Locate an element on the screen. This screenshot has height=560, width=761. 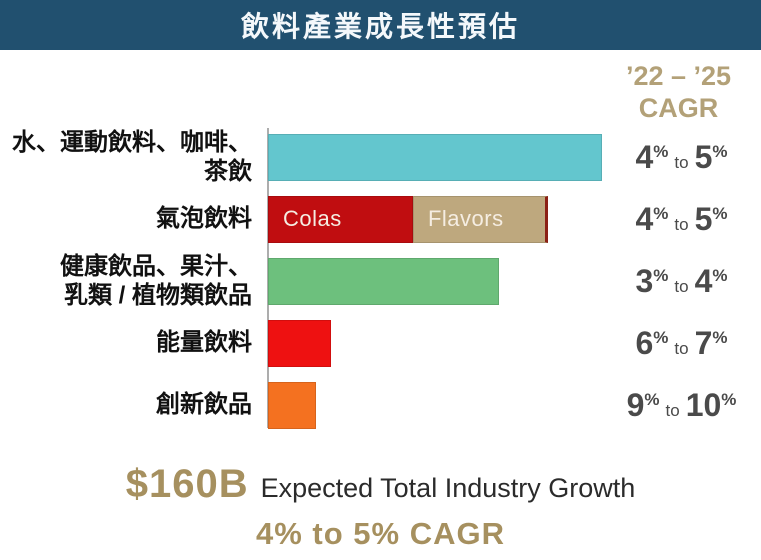
bar-segment: Flavors is located at coordinates (480, 219).